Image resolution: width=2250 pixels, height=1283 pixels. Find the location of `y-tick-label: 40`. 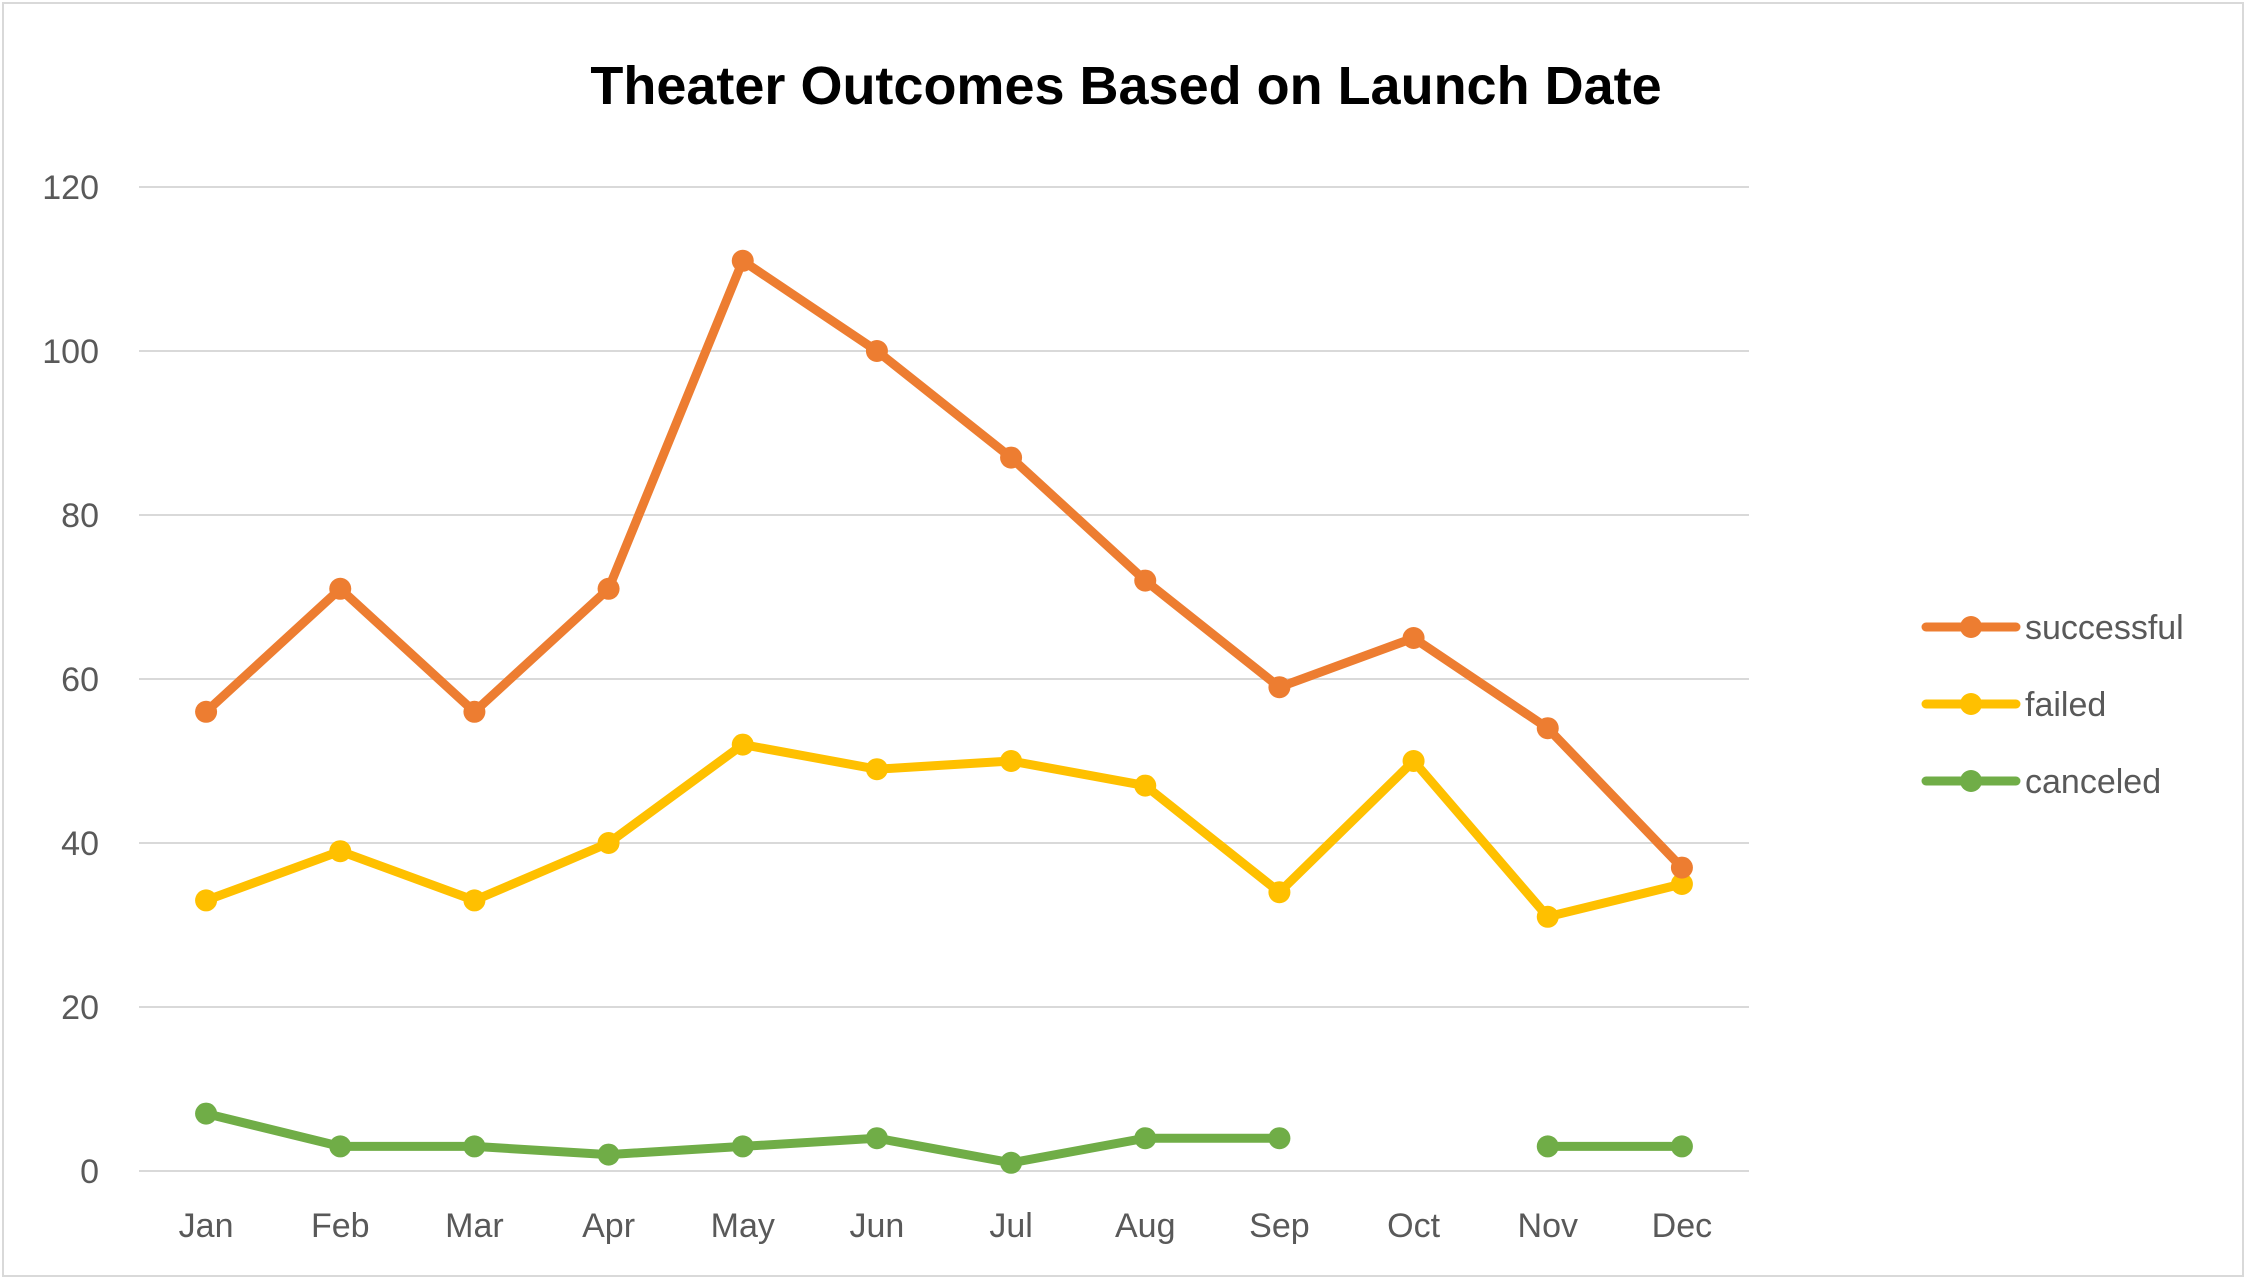

y-tick-label: 40 is located at coordinates (80, 844).